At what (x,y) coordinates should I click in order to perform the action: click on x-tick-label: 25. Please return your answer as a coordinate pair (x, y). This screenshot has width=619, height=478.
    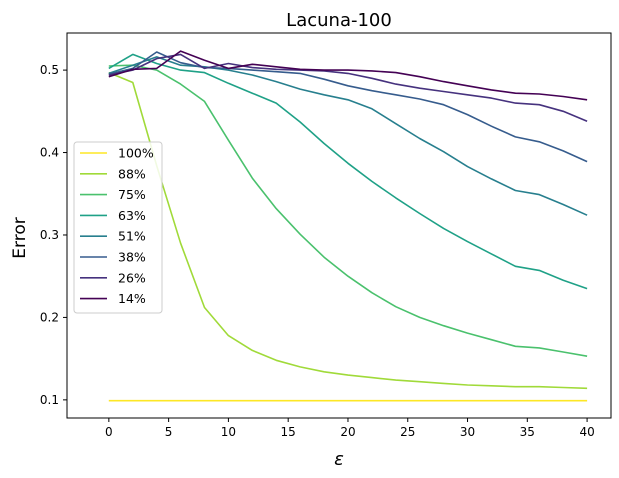
    Looking at the image, I should click on (407, 432).